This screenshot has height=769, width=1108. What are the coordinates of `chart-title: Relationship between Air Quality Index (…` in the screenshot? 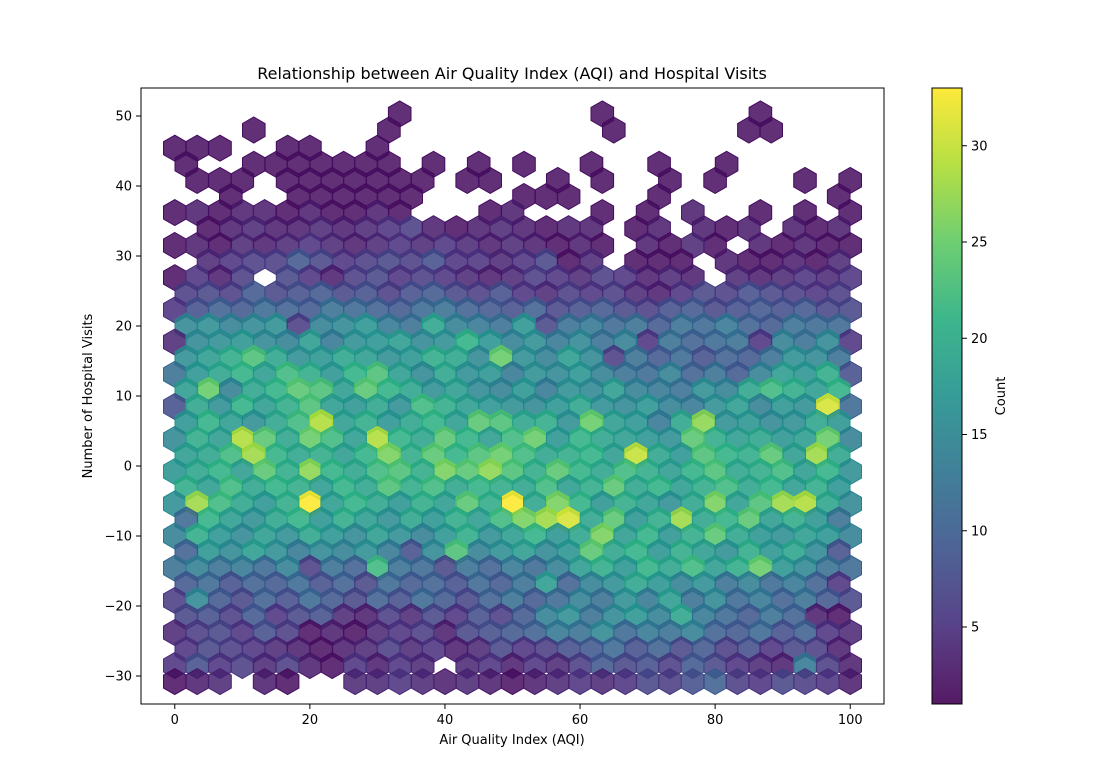 It's located at (512, 73).